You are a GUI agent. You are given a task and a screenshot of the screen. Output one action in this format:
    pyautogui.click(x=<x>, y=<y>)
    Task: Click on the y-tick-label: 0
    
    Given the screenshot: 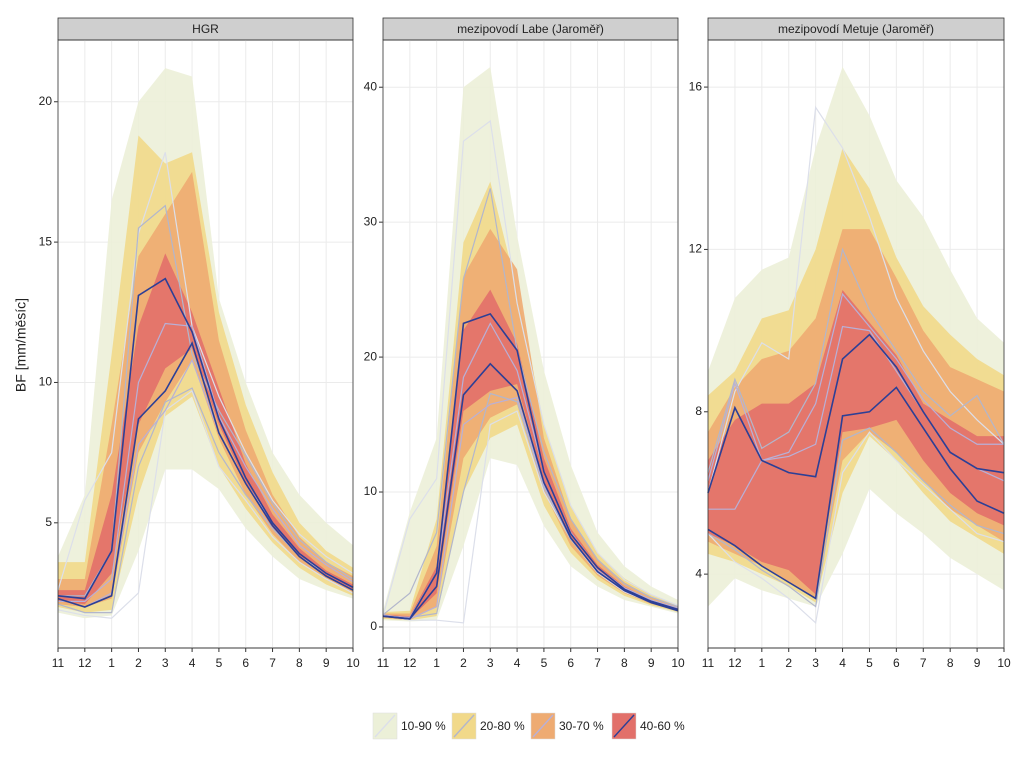 What is the action you would take?
    pyautogui.click(x=373, y=626)
    